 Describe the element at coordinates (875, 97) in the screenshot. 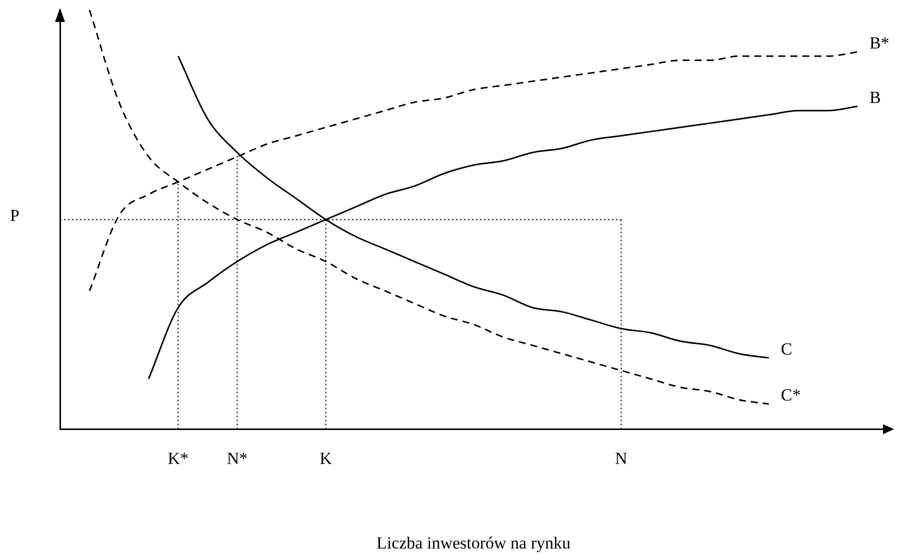

I see `series-label: B` at that location.